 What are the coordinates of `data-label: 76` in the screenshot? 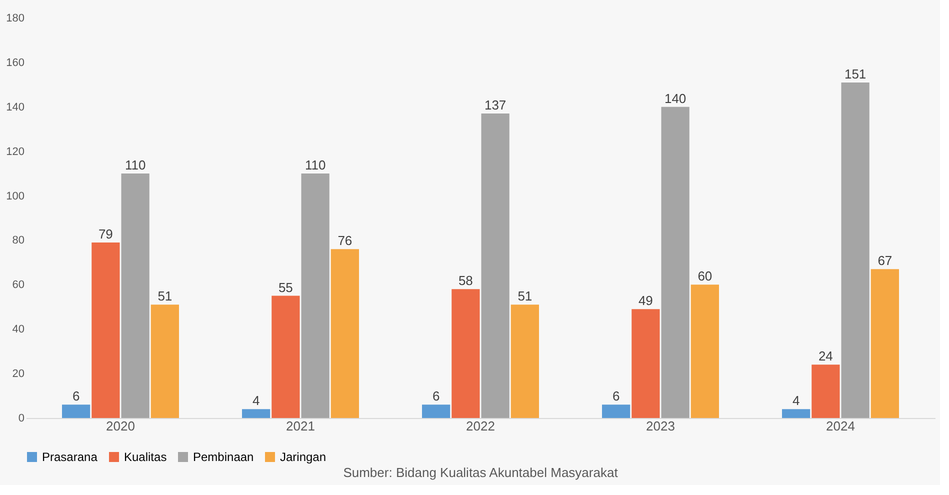 It's located at (345, 240).